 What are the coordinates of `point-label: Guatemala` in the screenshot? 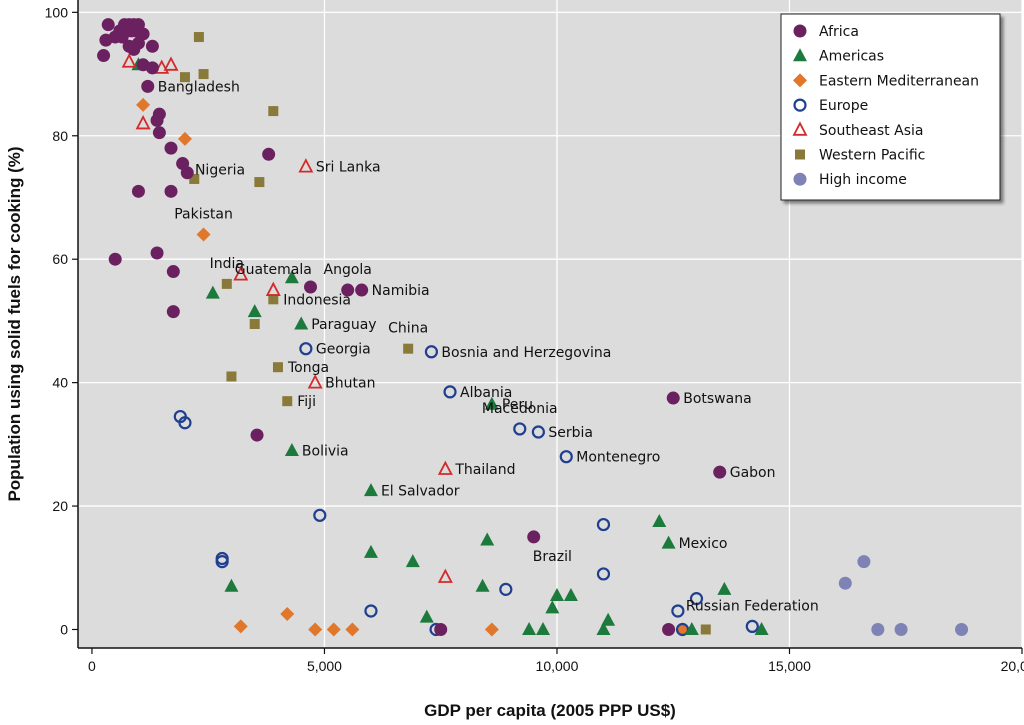 It's located at (273, 270).